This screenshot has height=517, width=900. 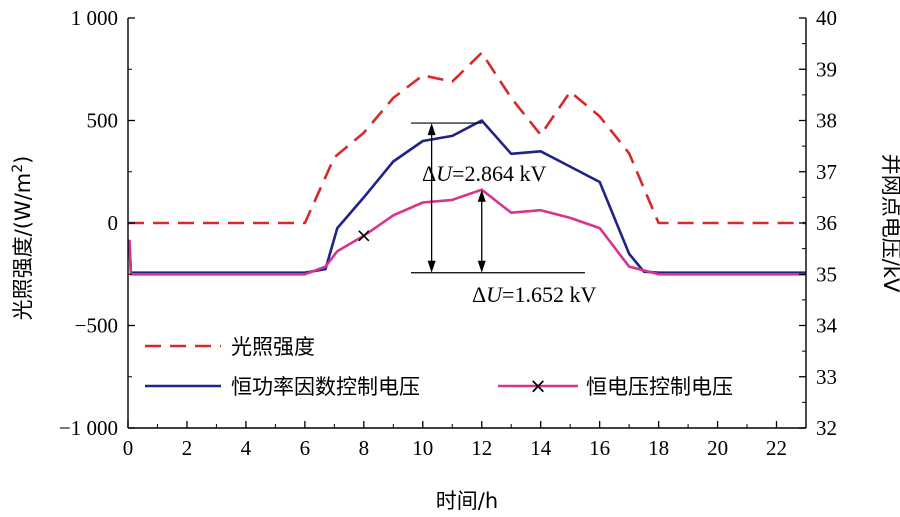 What do you see at coordinates (103, 121) in the screenshot?
I see `y-left-tick-label: 500` at bounding box center [103, 121].